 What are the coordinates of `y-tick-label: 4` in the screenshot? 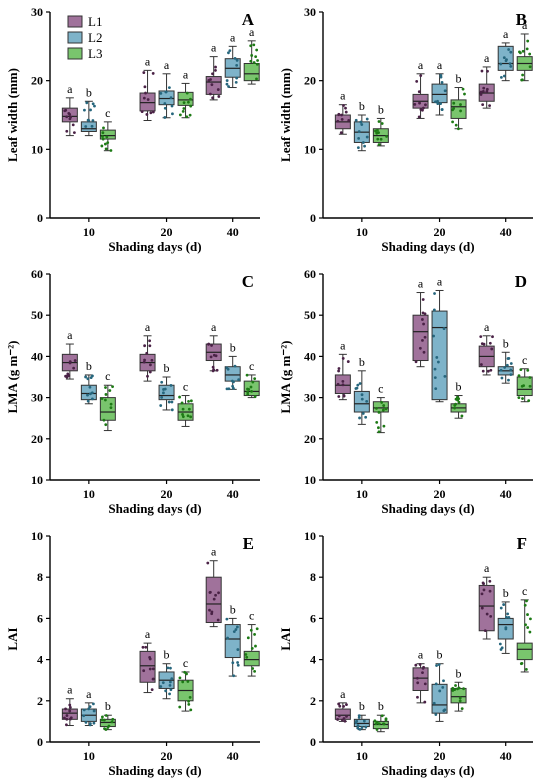 It's located at (313, 660).